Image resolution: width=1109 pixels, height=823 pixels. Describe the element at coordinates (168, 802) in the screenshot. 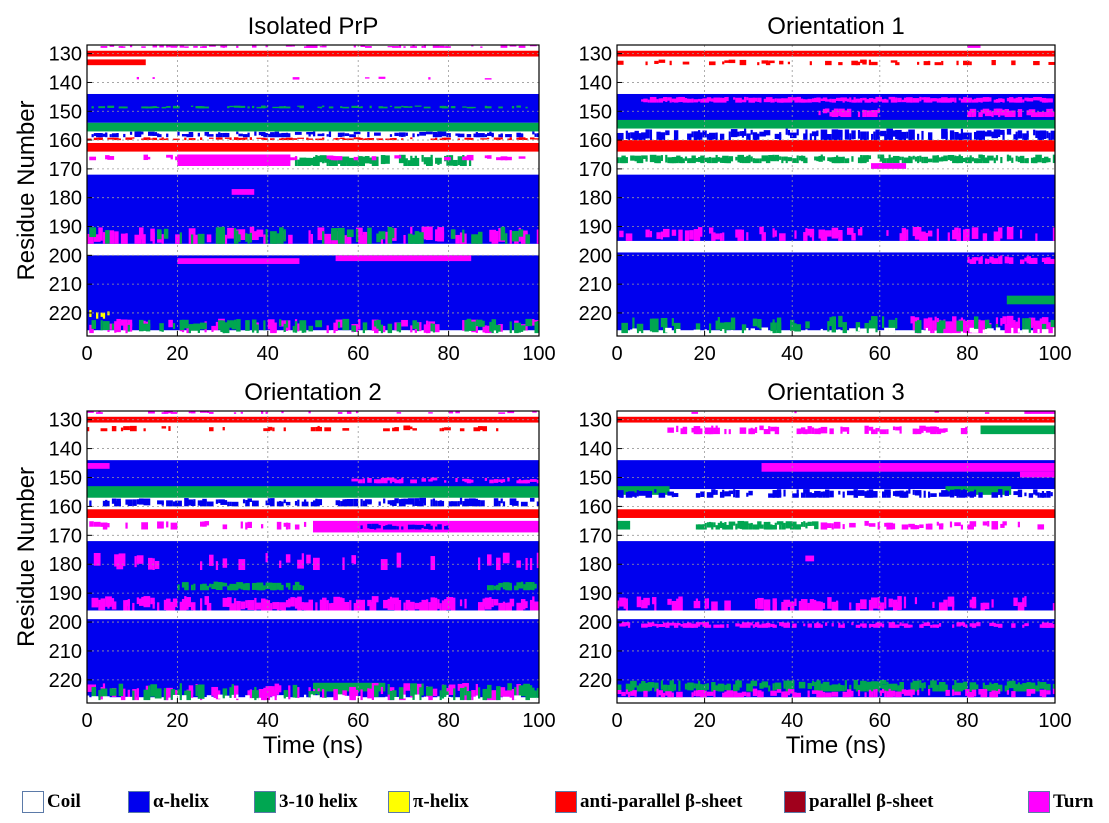

I see `legend-item-helix: α-helix` at that location.